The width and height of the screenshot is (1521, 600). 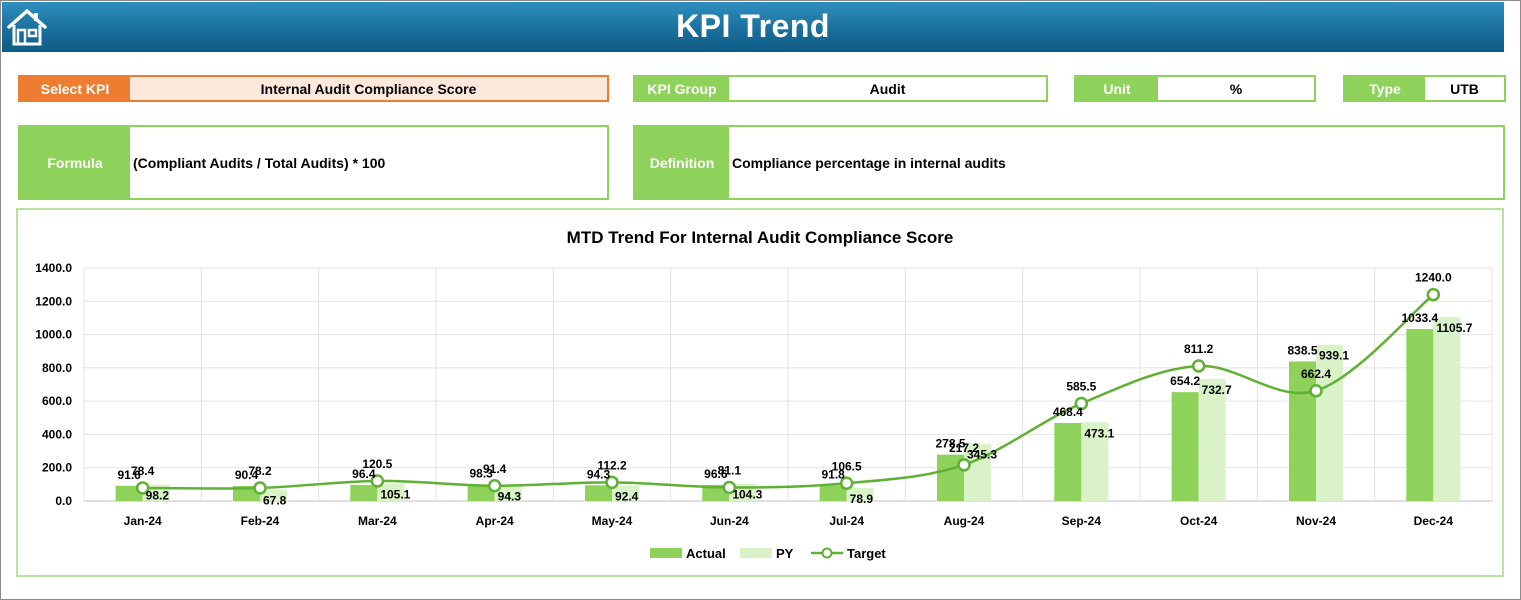 I want to click on label-target: 78.4, so click(x=143, y=471).